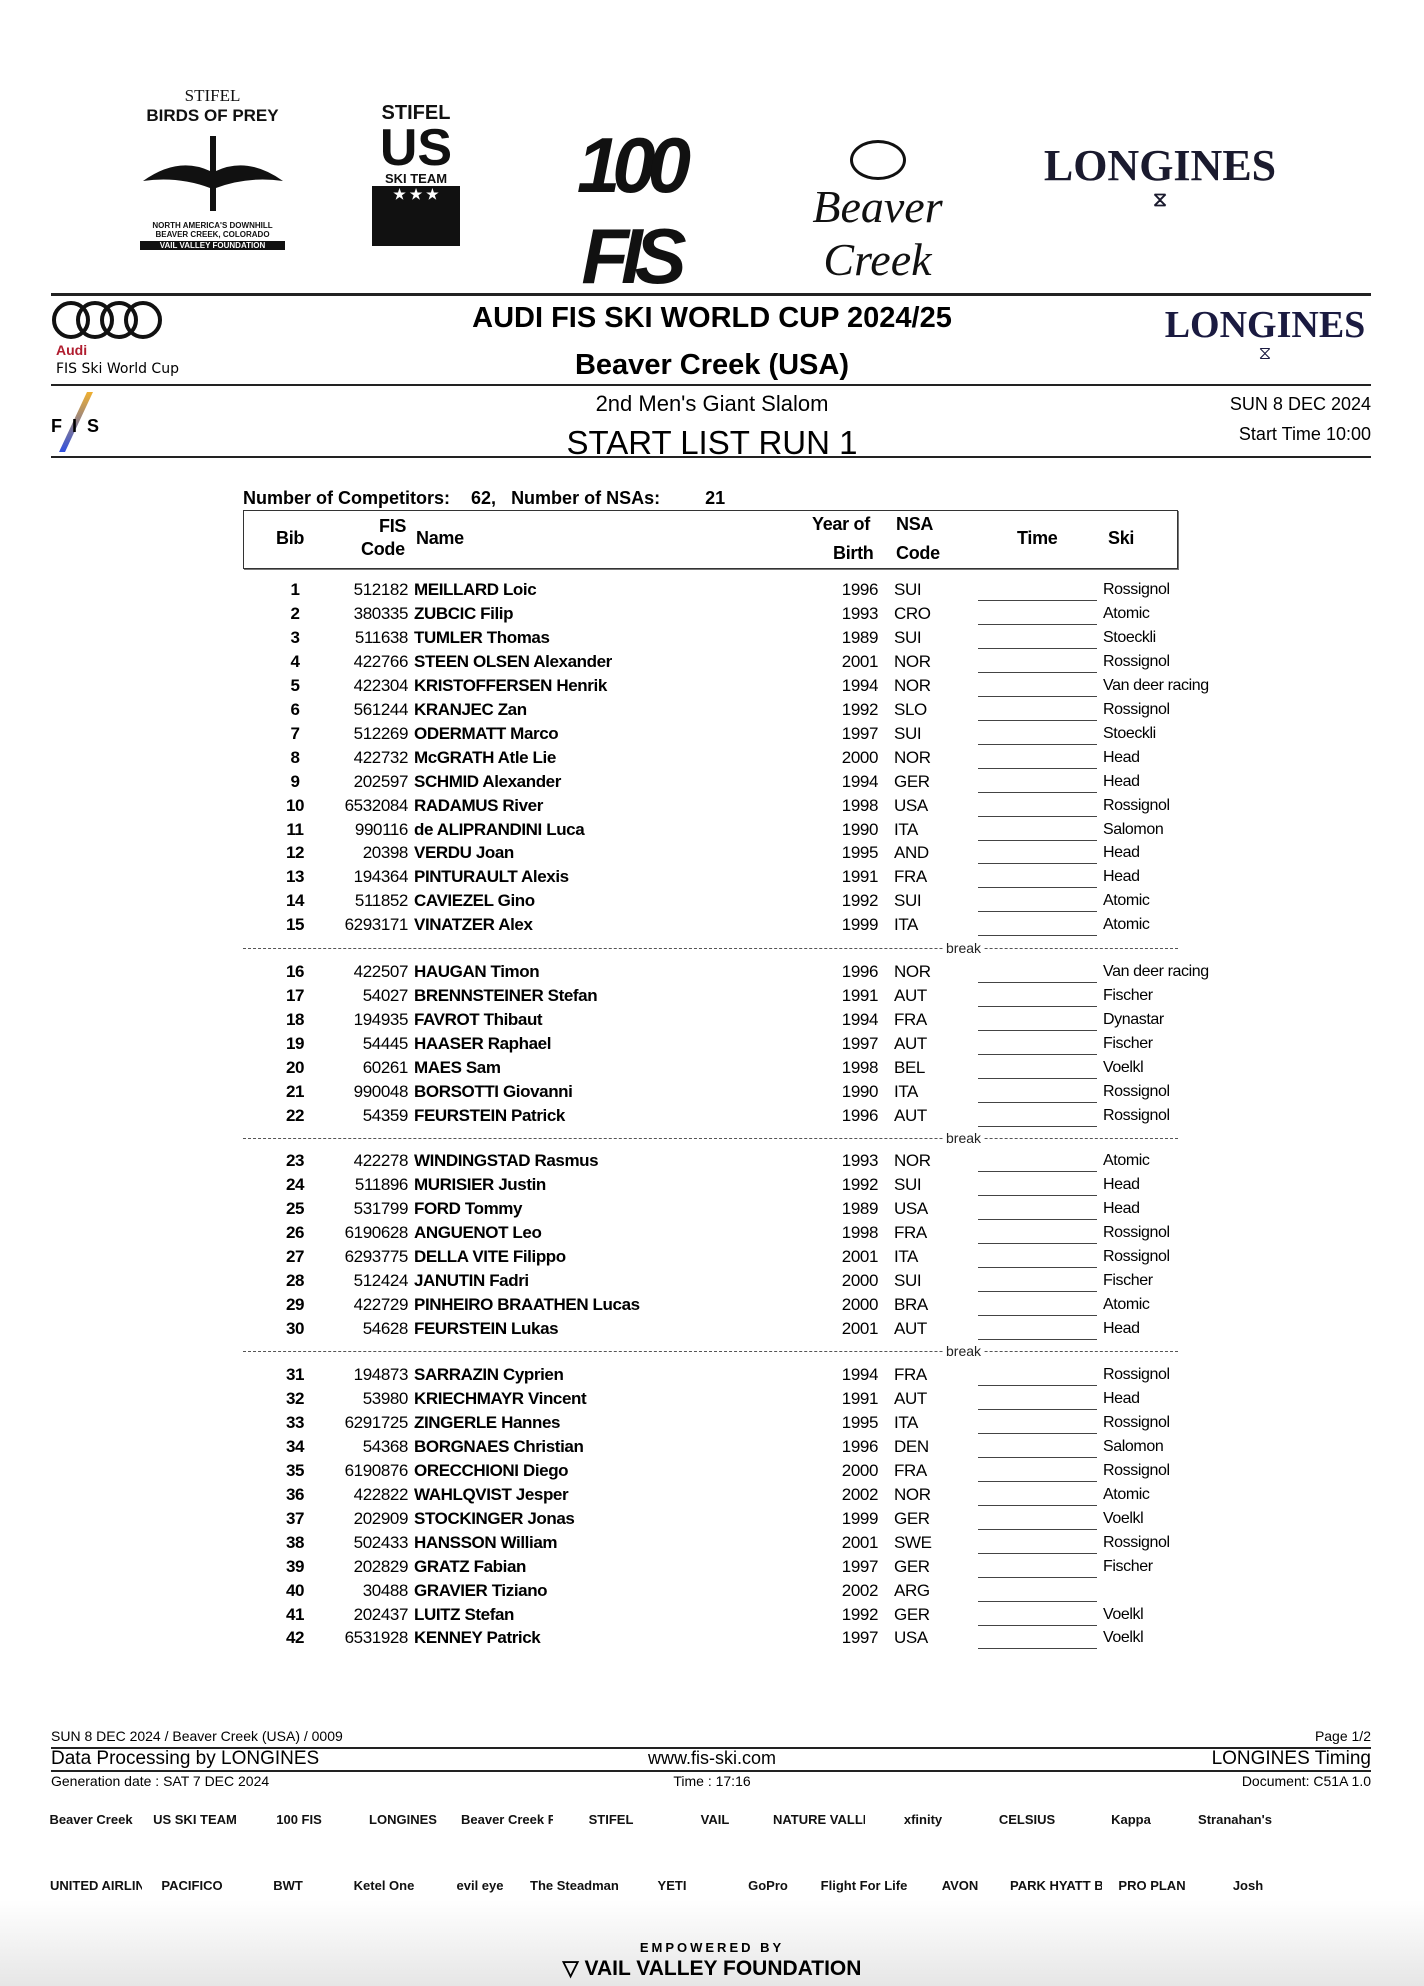 Image resolution: width=1424 pixels, height=1986 pixels. What do you see at coordinates (711, 457) in the screenshot?
I see `header-rule-bottom` at bounding box center [711, 457].